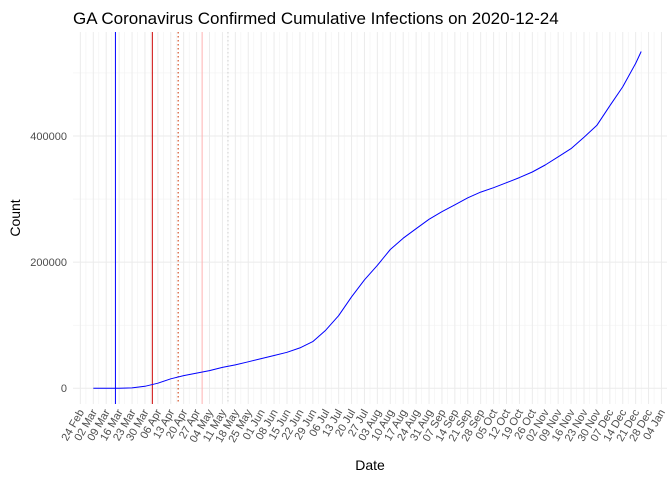 The height and width of the screenshot is (480, 672). I want to click on y-tick-label: 0, so click(64, 389).